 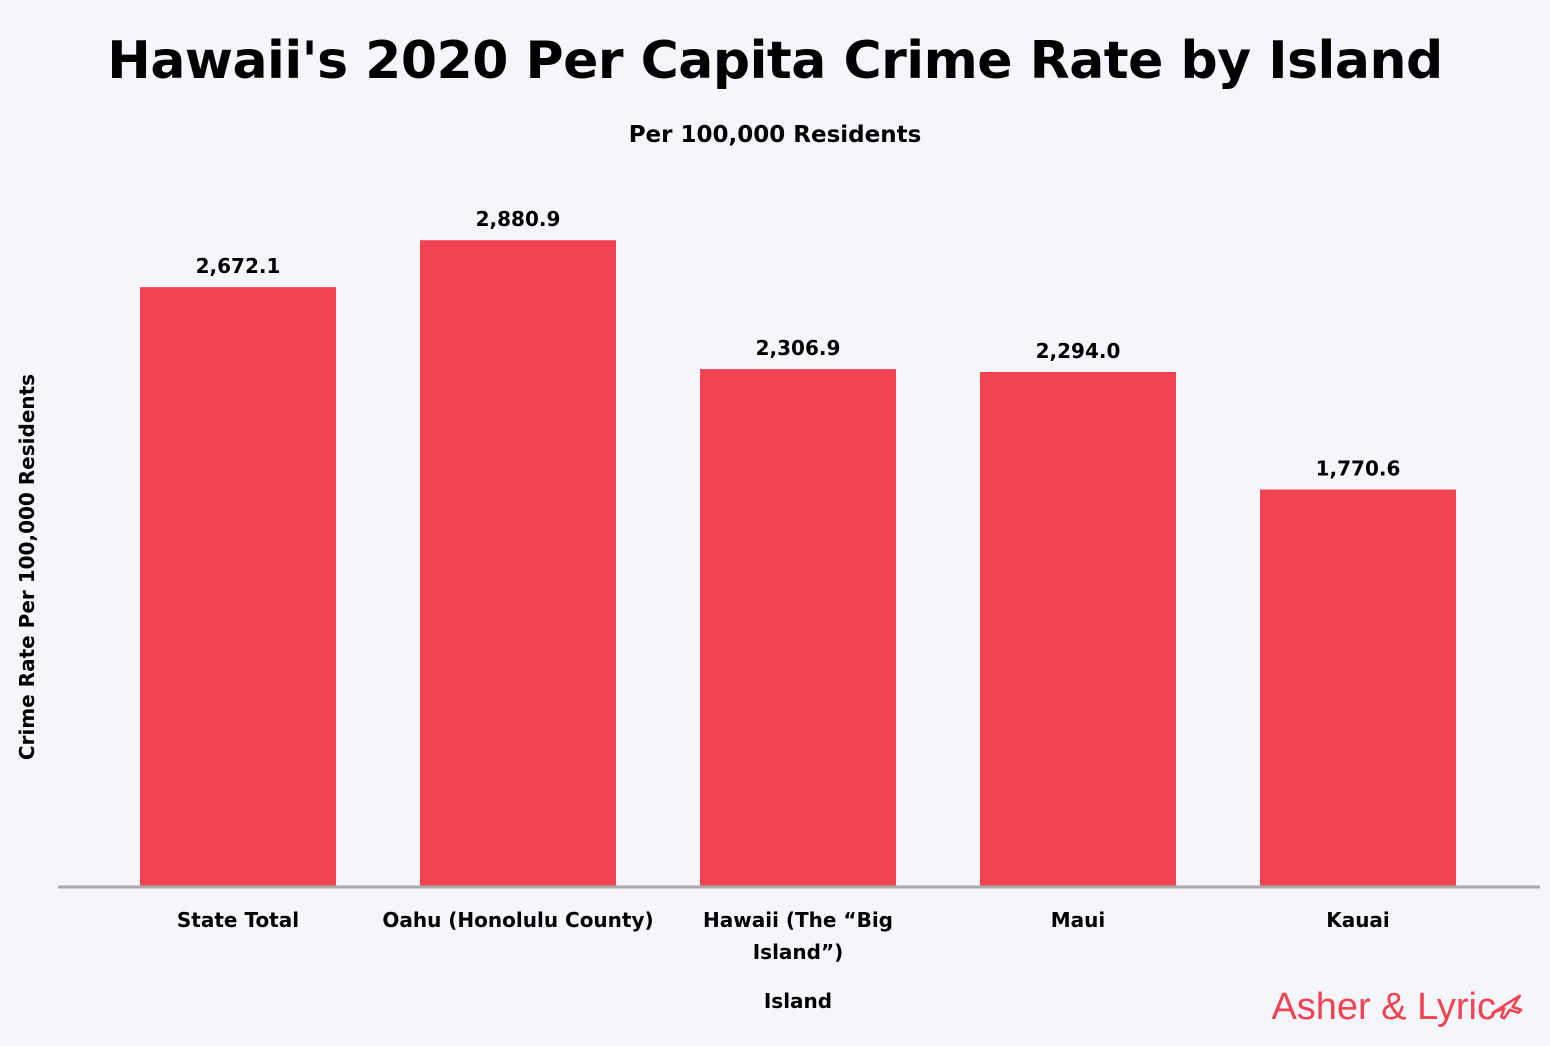 I want to click on bar-value-label: 2,672.1, so click(x=238, y=266).